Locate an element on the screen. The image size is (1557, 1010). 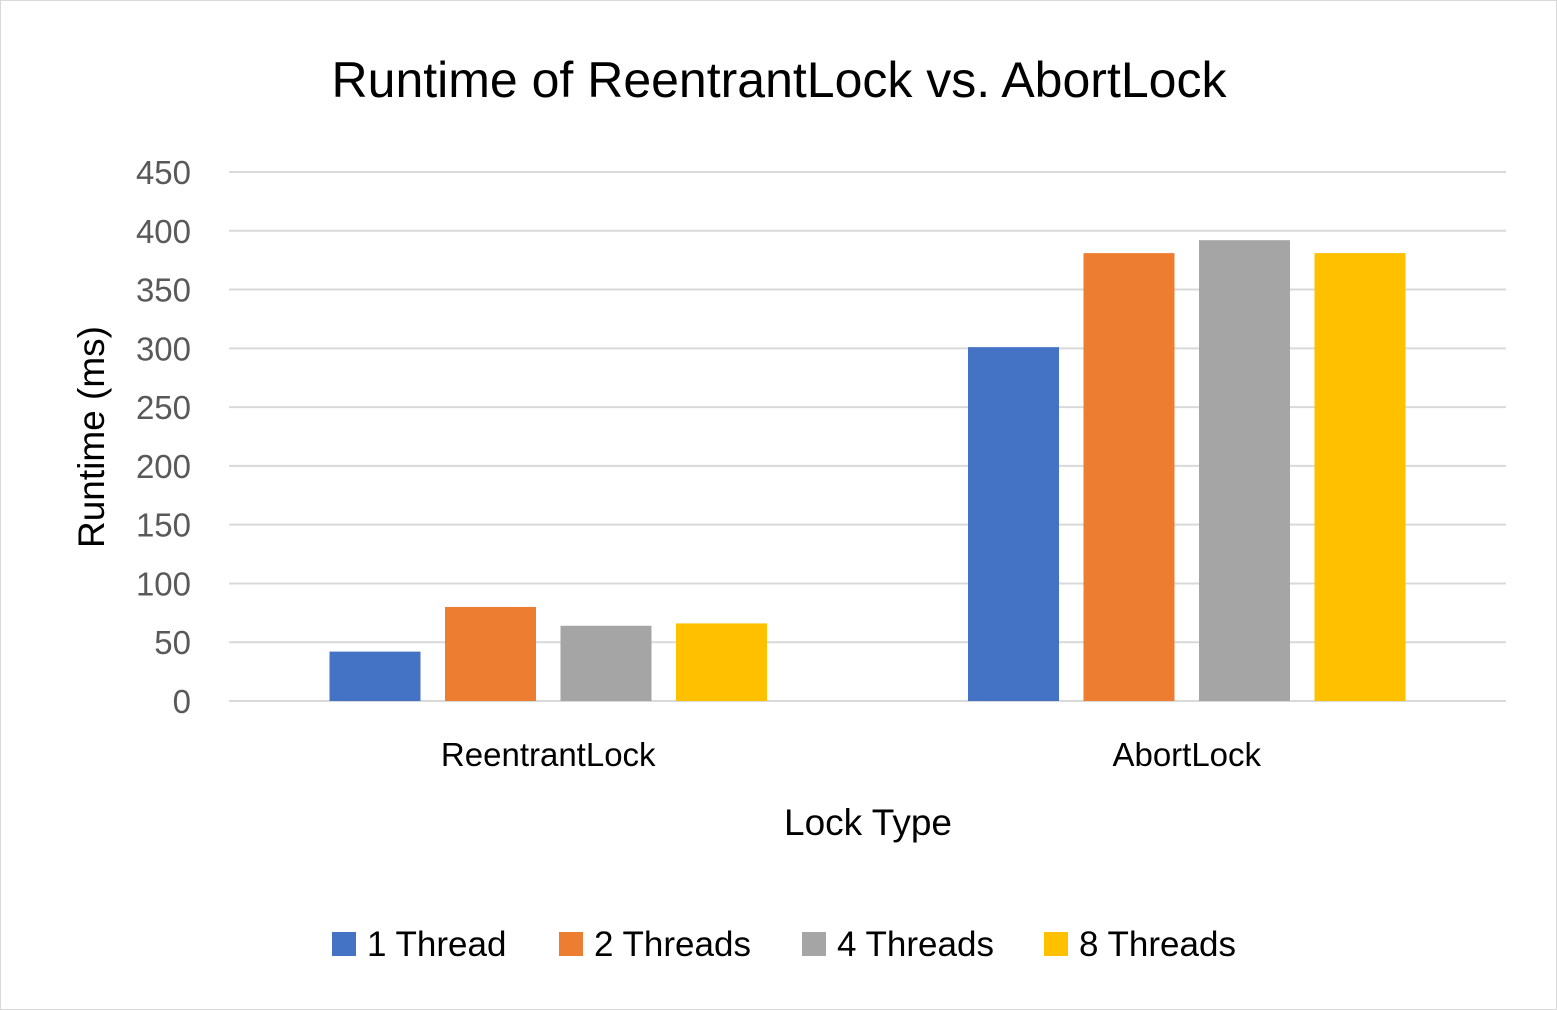
bar-reentrantlock-2-threads is located at coordinates (490, 653).